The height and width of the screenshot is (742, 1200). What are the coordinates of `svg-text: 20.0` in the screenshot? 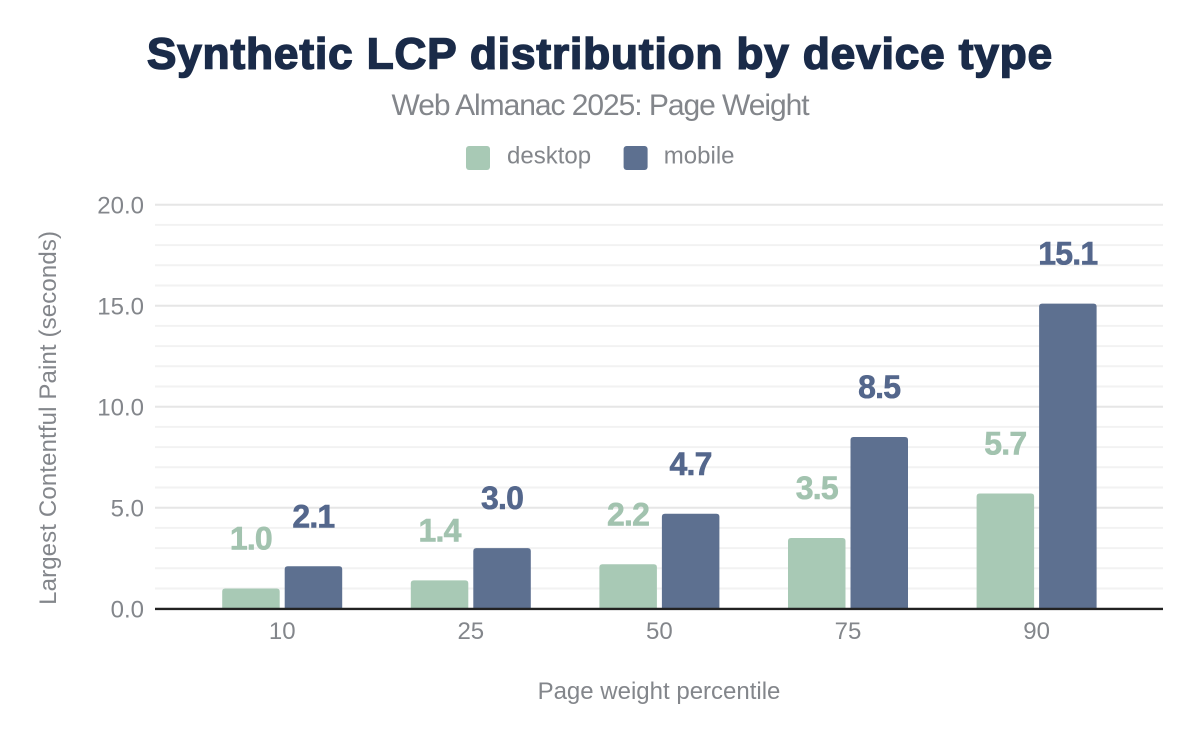 It's located at (120, 205).